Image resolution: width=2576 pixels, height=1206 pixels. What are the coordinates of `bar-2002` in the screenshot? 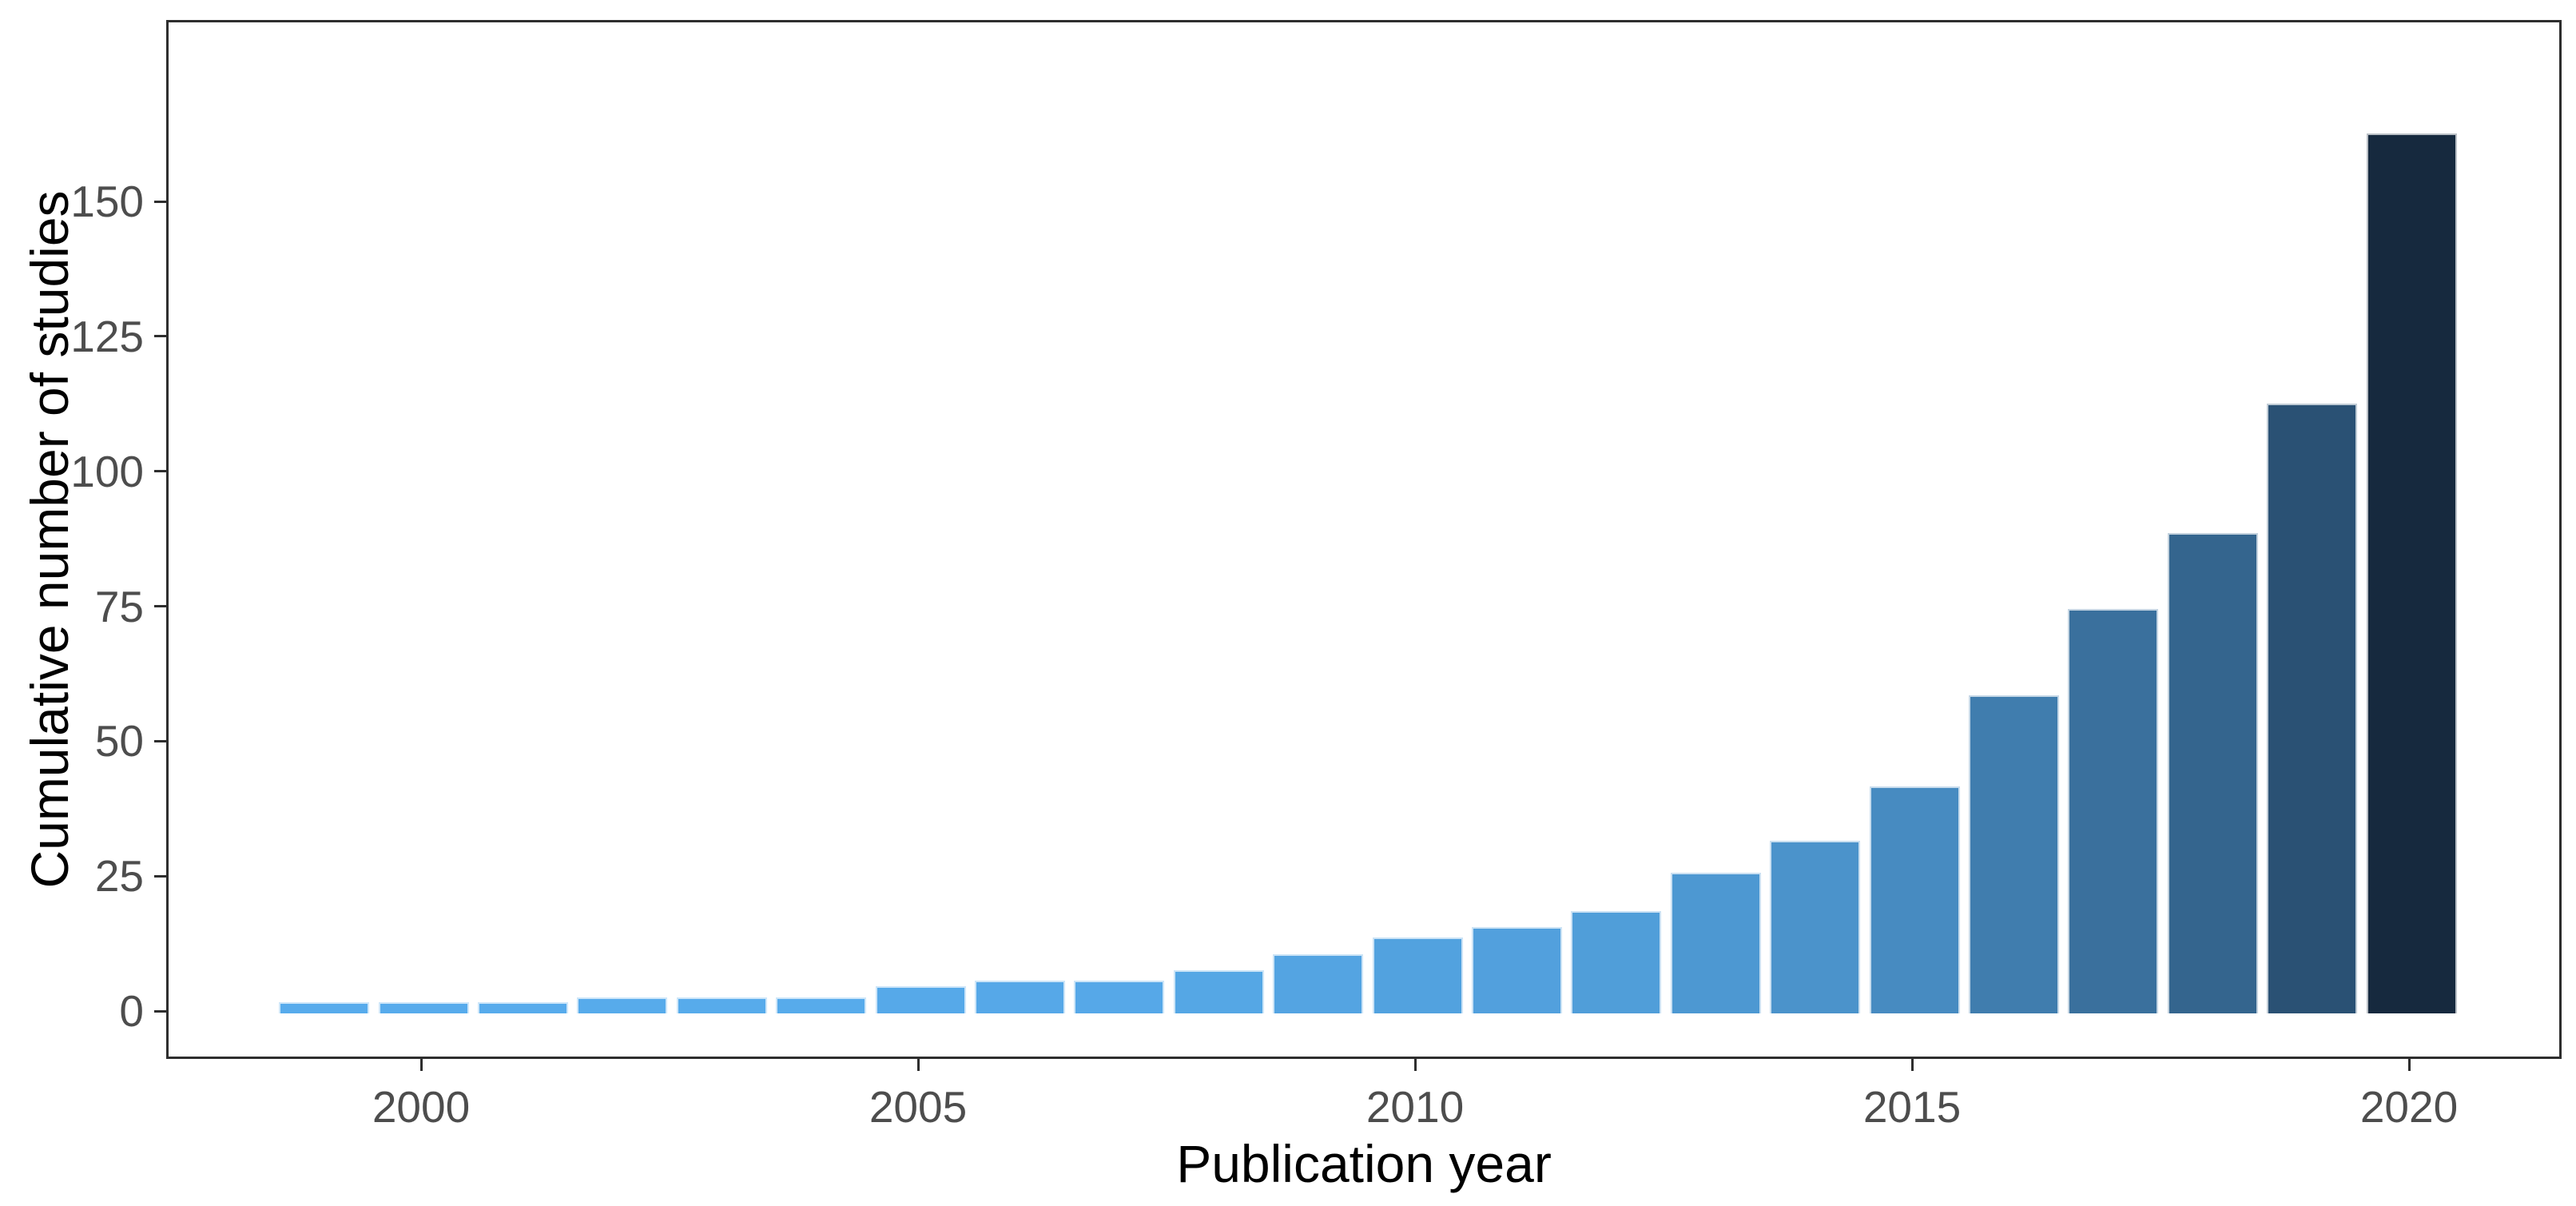 It's located at (622, 1005).